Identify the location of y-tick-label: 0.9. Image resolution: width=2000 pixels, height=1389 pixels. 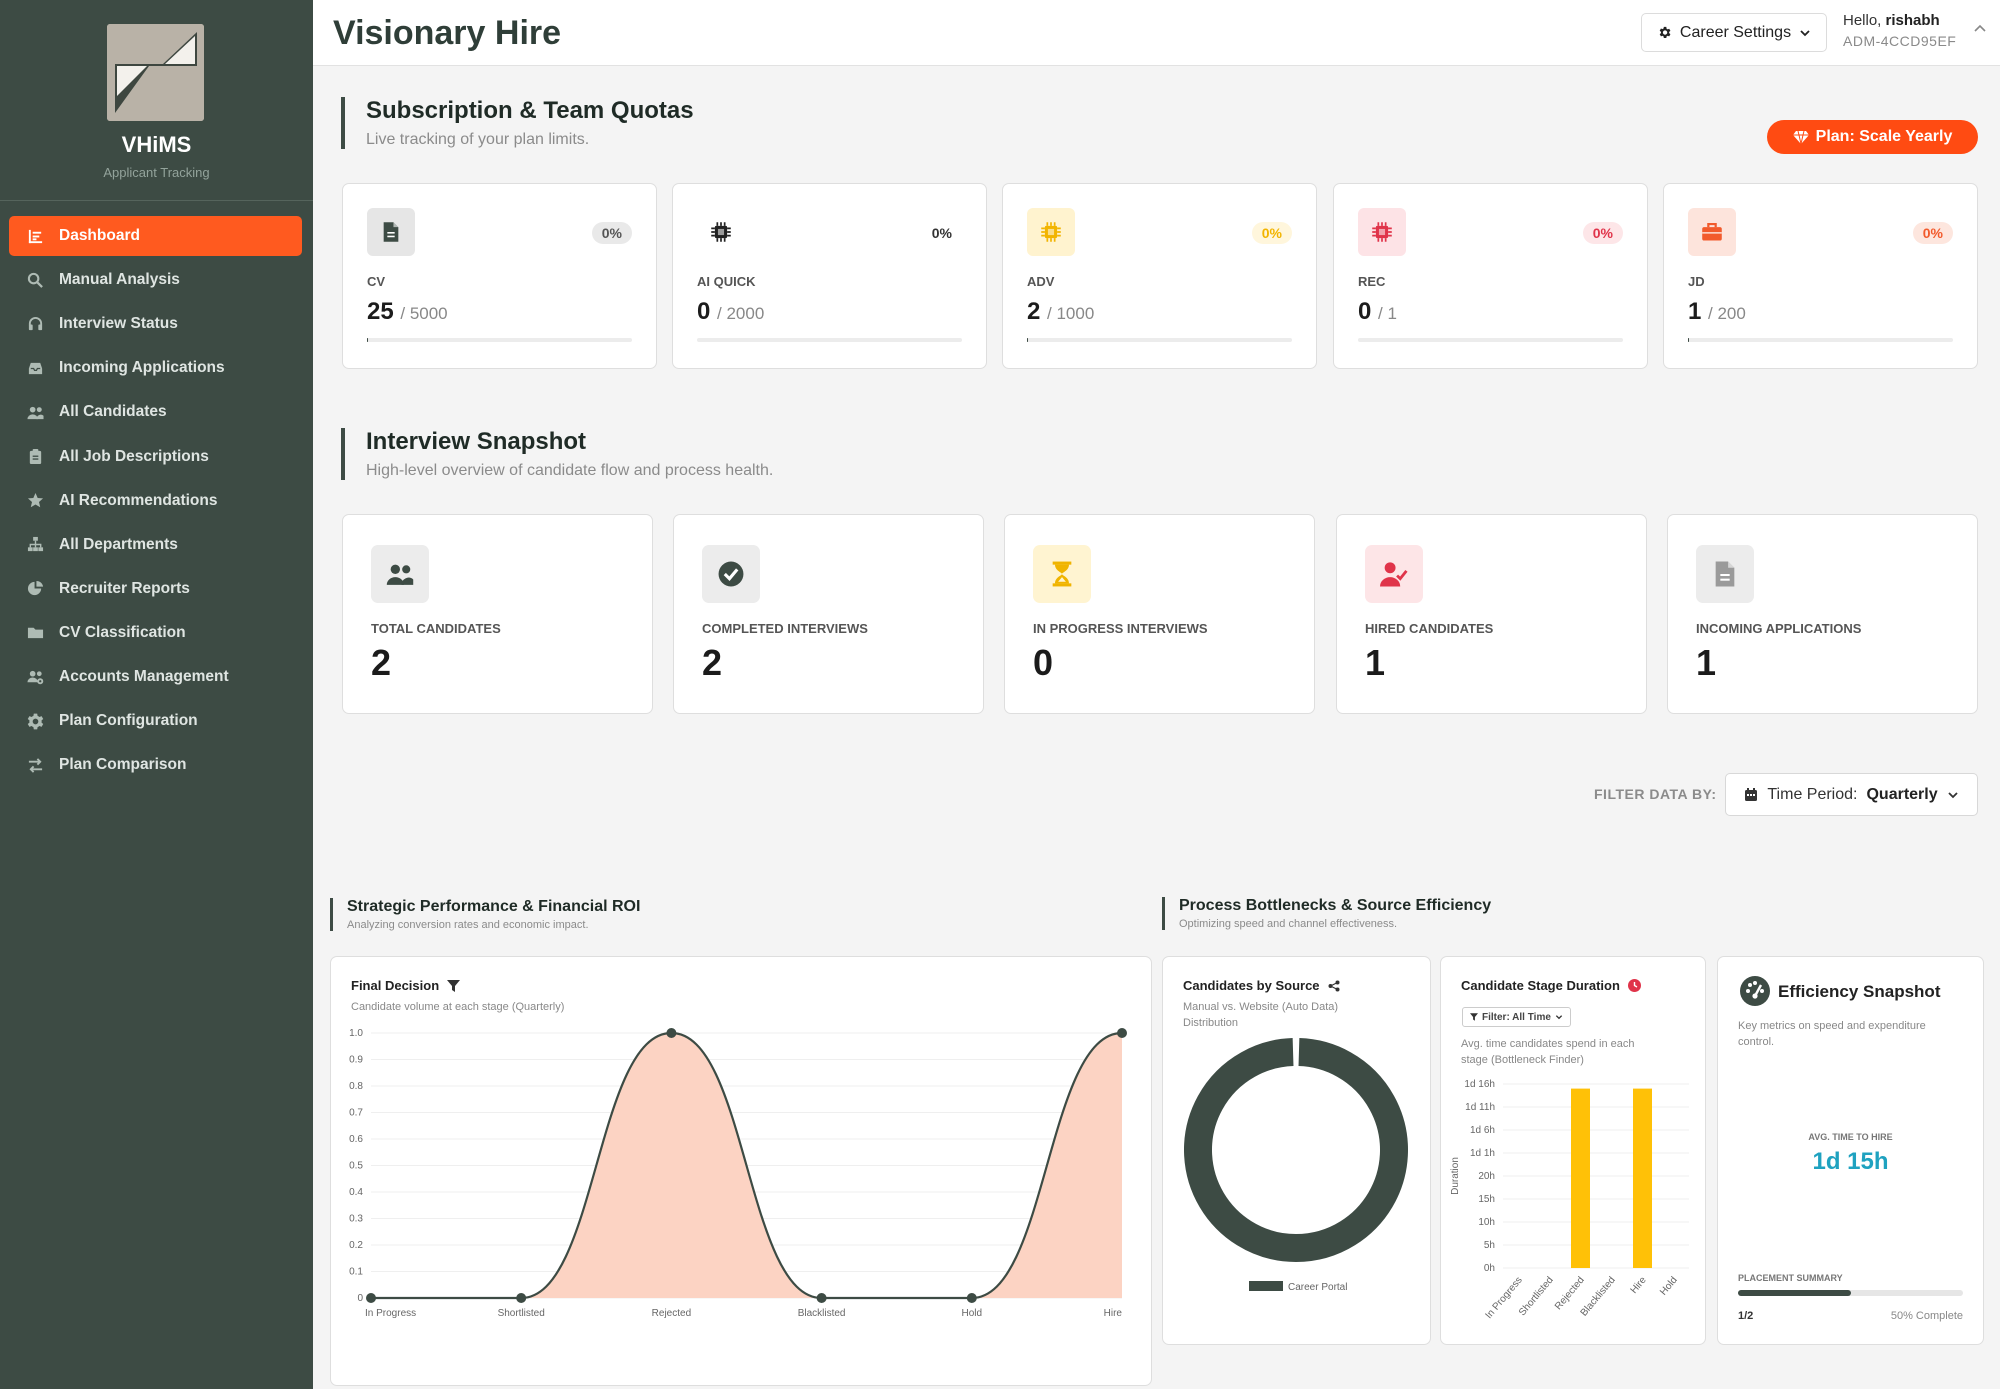
(356, 1060).